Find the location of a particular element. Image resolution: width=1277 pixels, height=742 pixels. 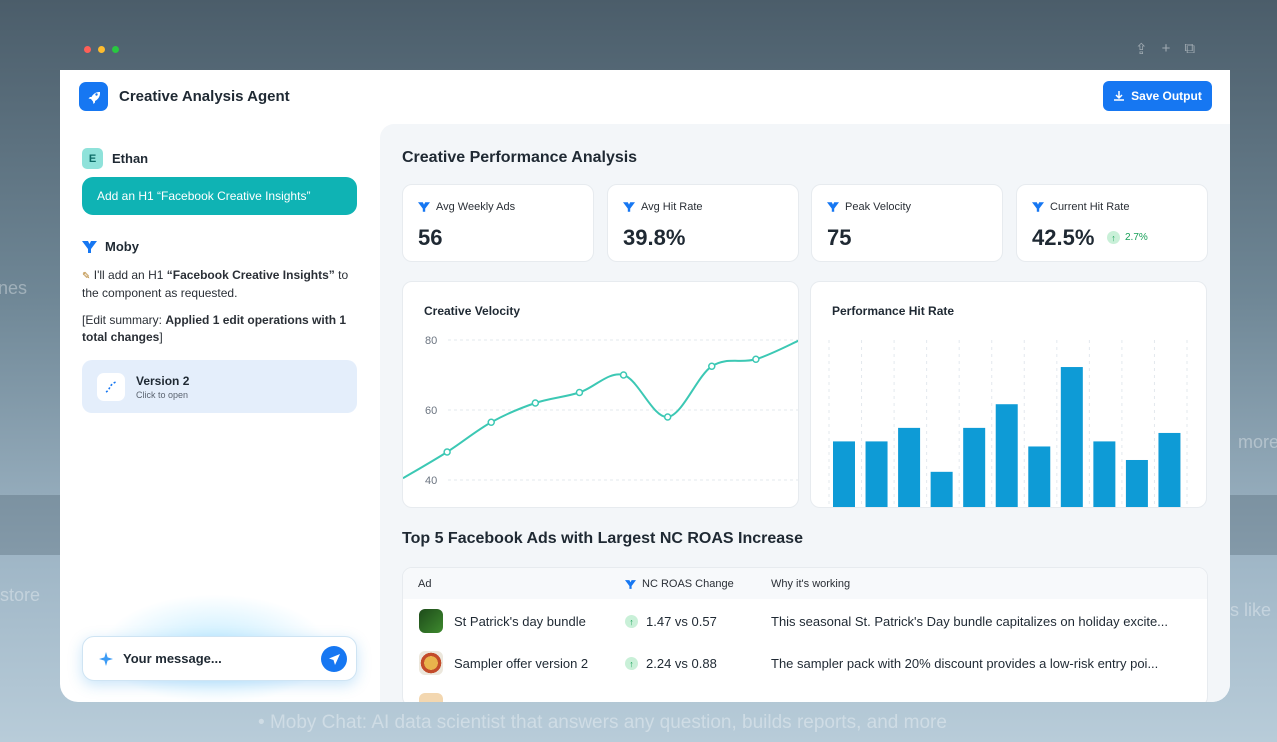

stat-card: Avg Weekly Ads 56 is located at coordinates (498, 223).